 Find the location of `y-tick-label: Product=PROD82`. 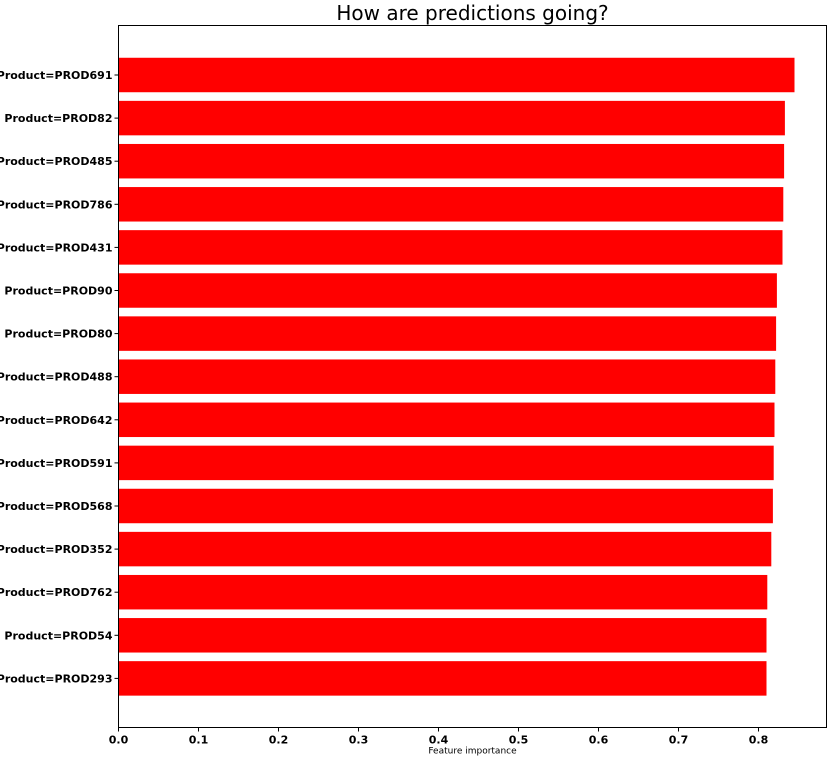

y-tick-label: Product=PROD82 is located at coordinates (58, 118).